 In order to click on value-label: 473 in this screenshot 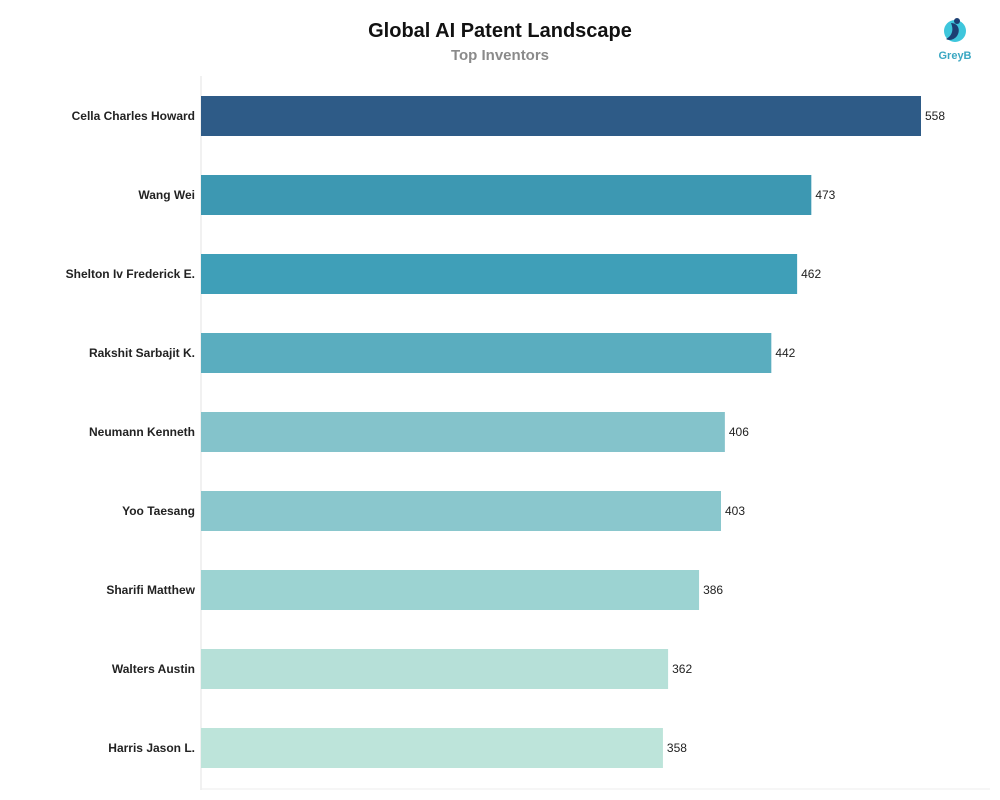, I will do `click(825, 195)`.